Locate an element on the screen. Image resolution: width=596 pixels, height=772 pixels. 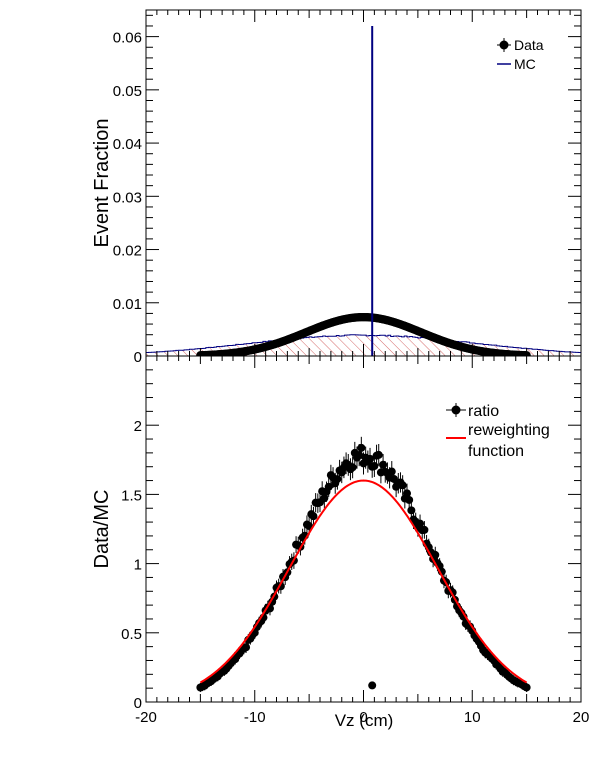
y-tick-label: 0.06 is located at coordinates (127, 38).